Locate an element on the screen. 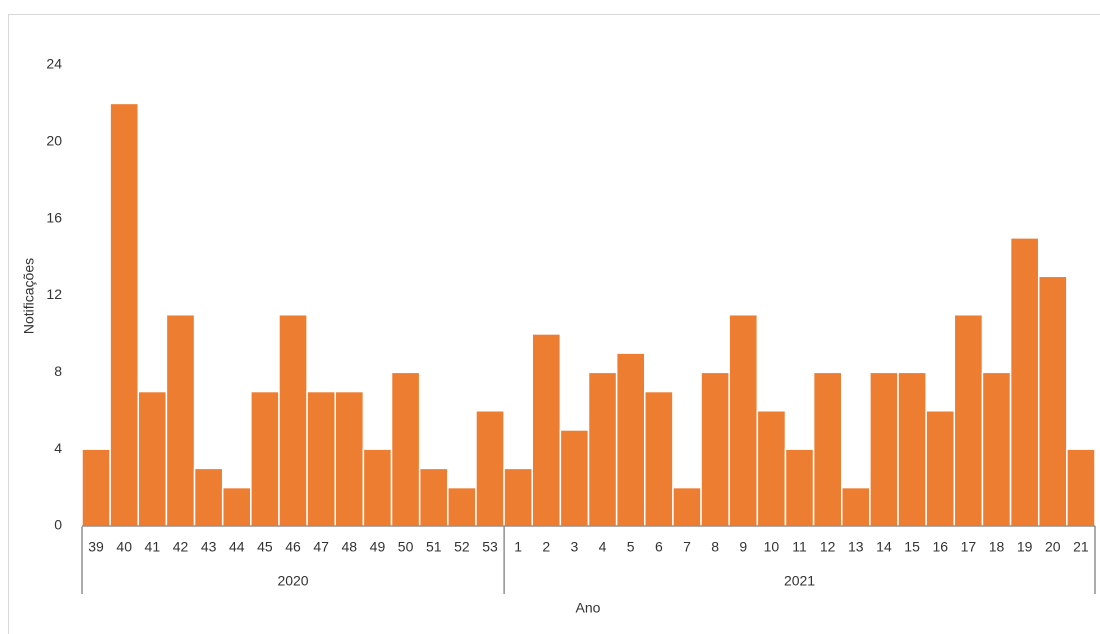 The width and height of the screenshot is (1100, 634). y-tick-label: 4 is located at coordinates (58, 448).